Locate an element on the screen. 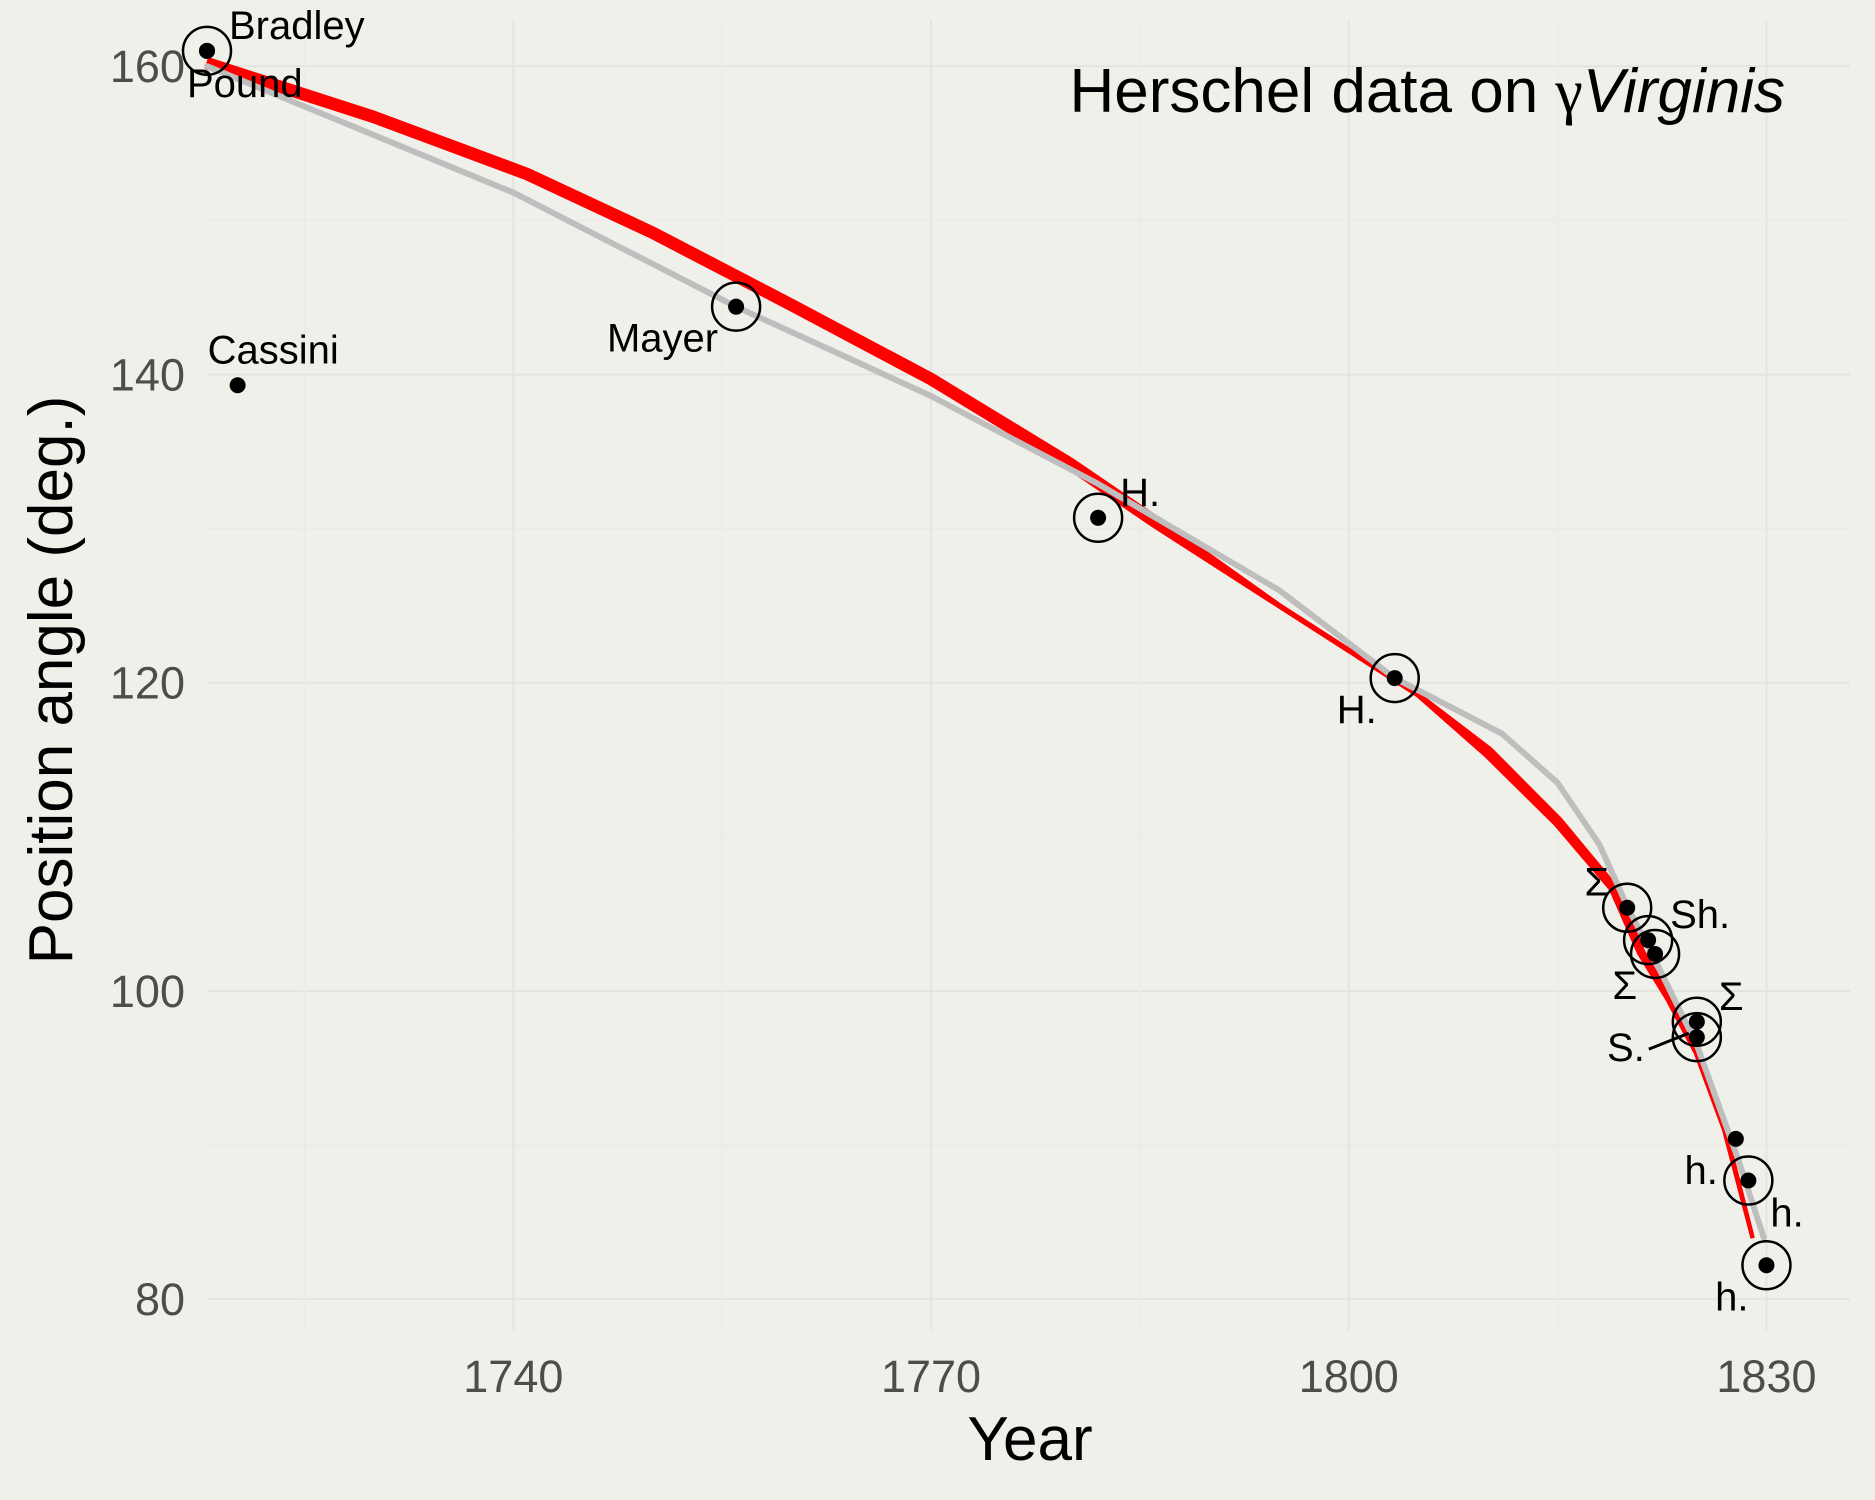 This screenshot has height=1500, width=1875. y-tick-label: 160 is located at coordinates (147, 66).